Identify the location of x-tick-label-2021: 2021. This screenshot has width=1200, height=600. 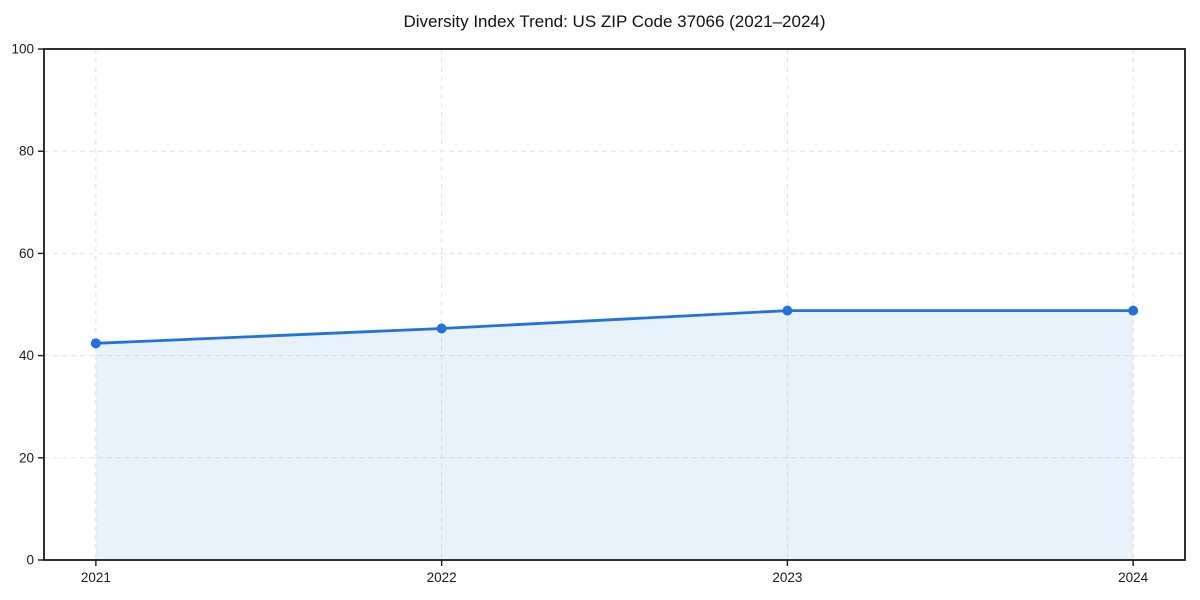
(96, 577).